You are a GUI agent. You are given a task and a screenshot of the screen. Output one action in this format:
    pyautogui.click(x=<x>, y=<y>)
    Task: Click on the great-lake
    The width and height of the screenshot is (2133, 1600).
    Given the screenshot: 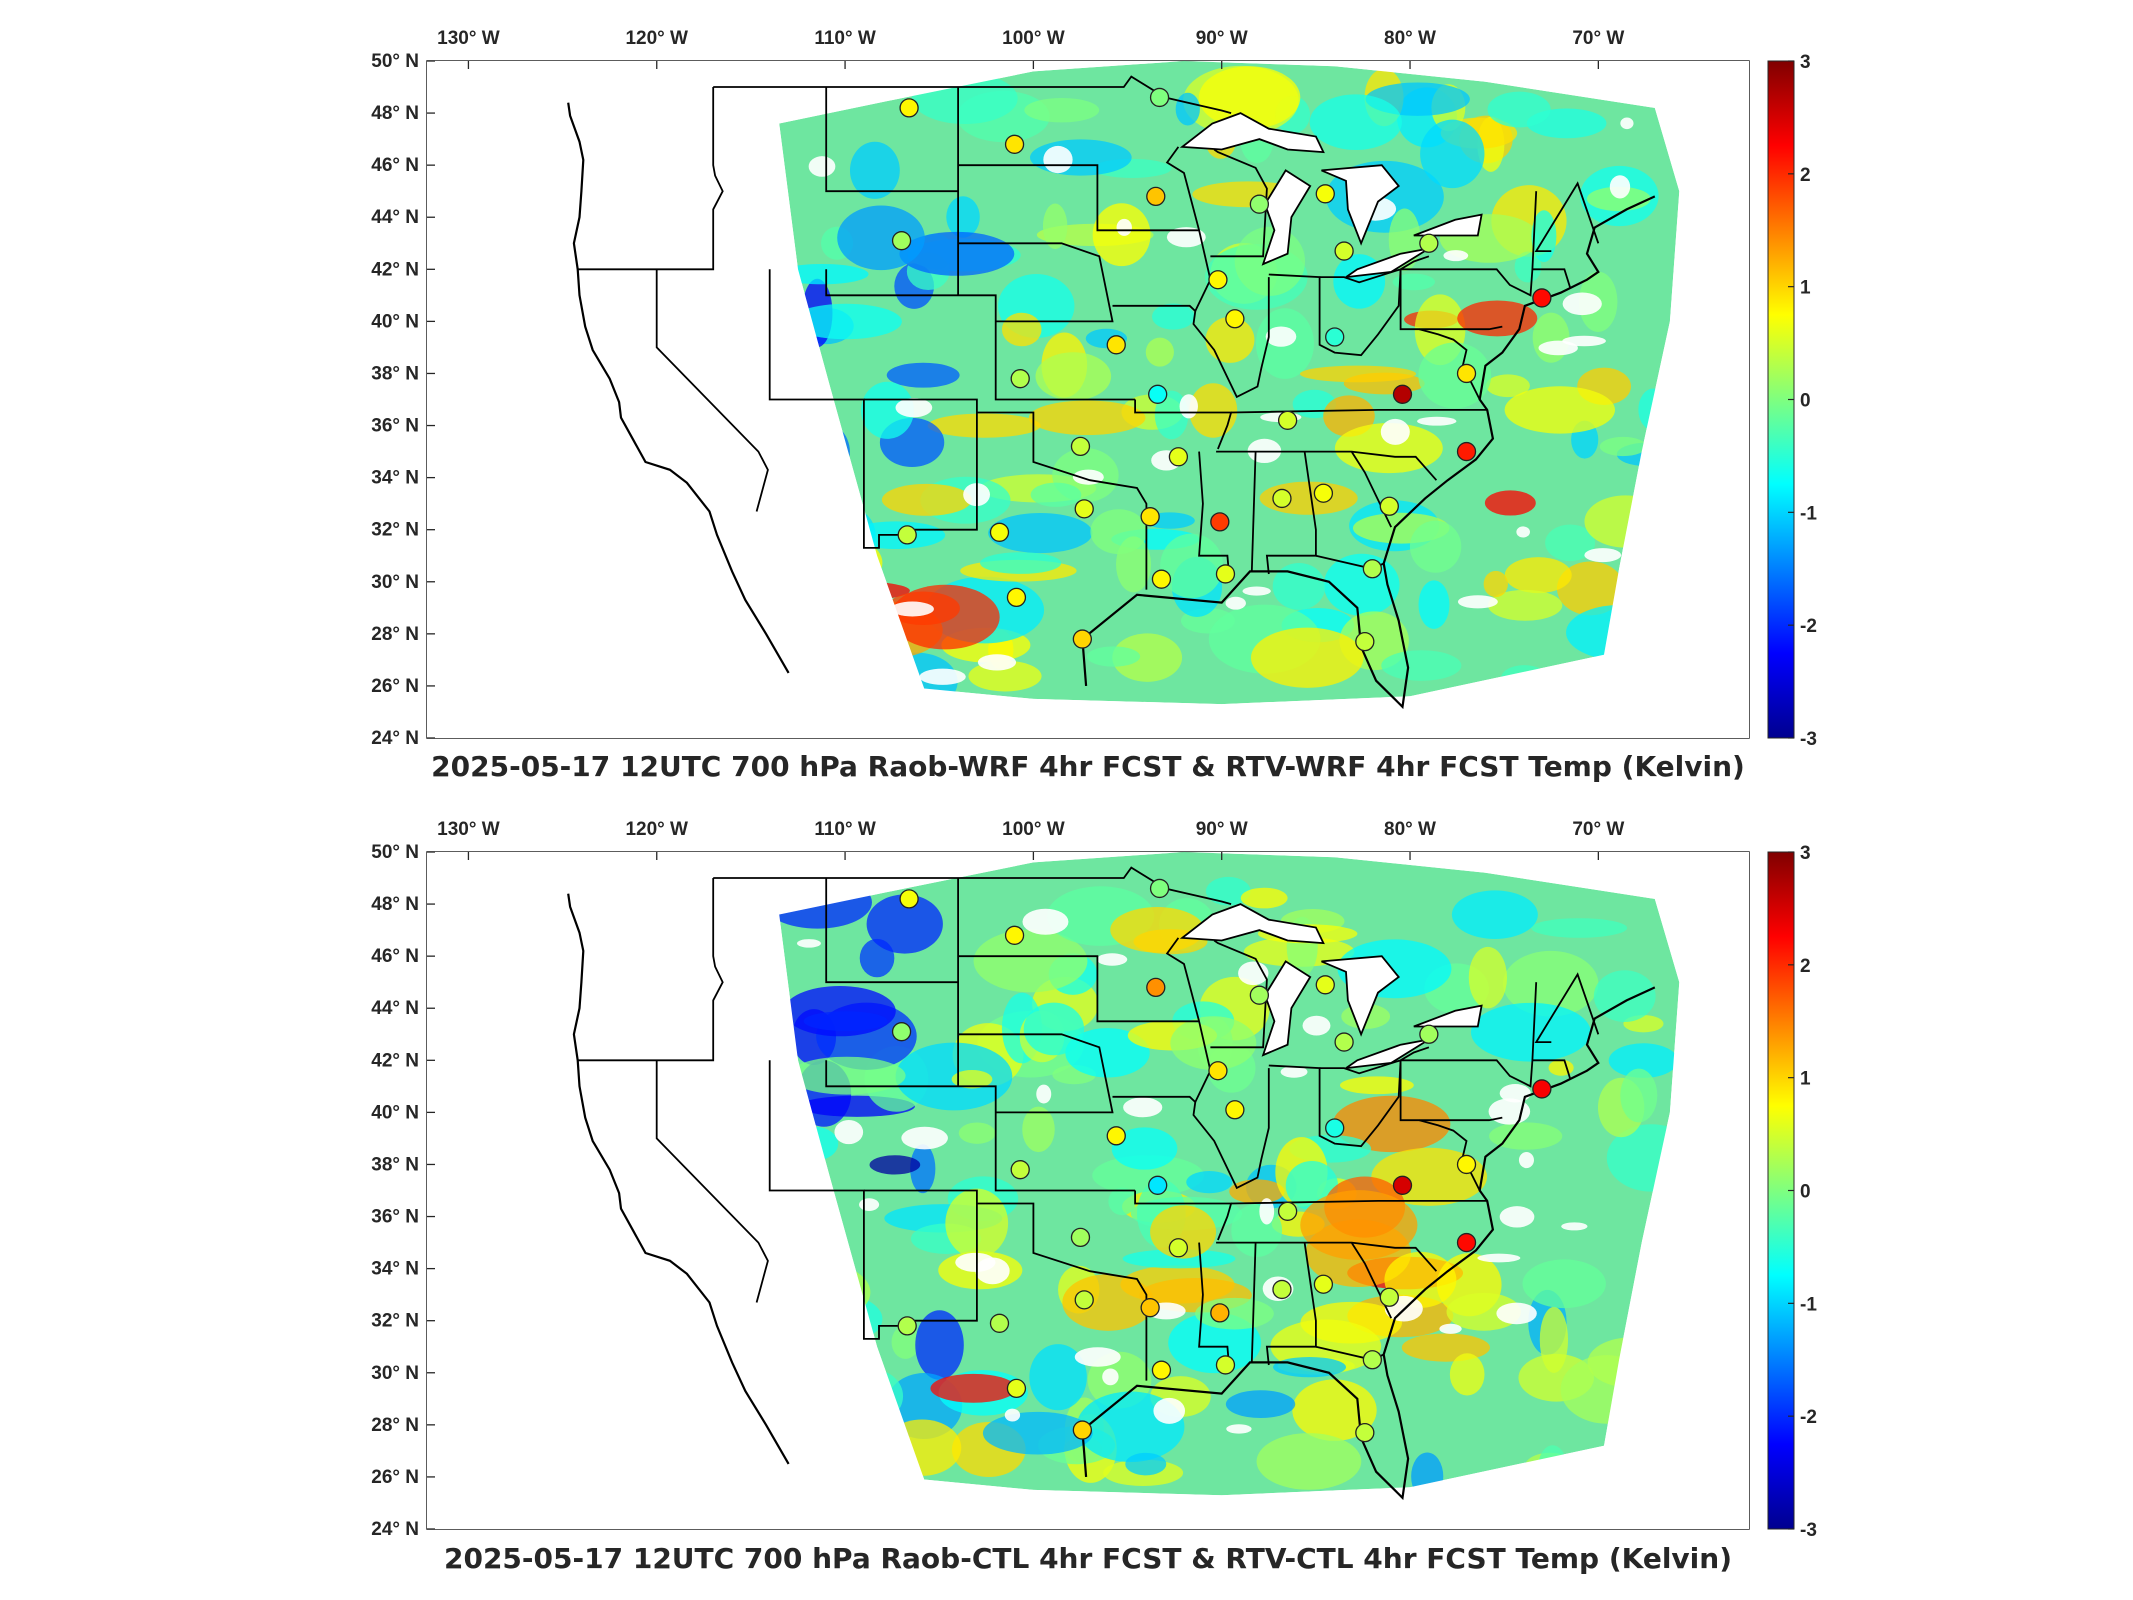 What is the action you would take?
    pyautogui.click(x=1252, y=924)
    